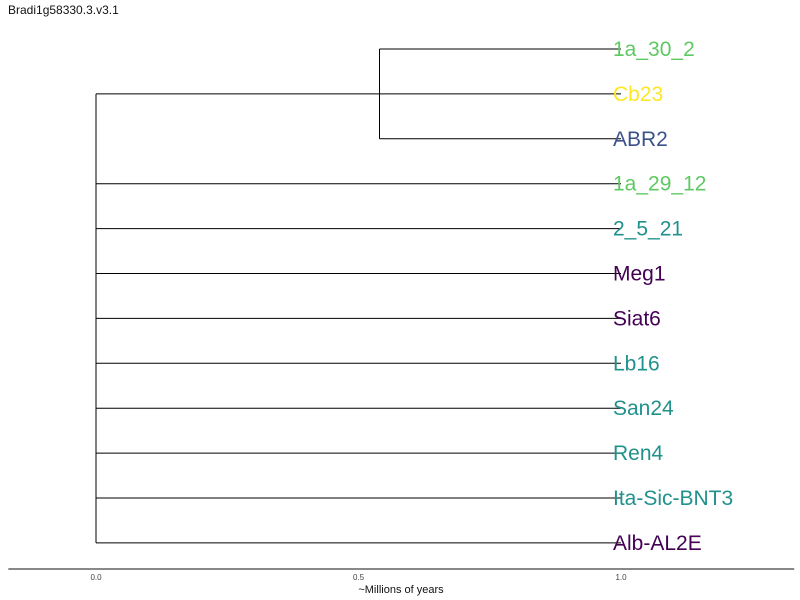 Image resolution: width=800 pixels, height=600 pixels. Describe the element at coordinates (401, 590) in the screenshot. I see `axis-label: ~Millions of years` at that location.